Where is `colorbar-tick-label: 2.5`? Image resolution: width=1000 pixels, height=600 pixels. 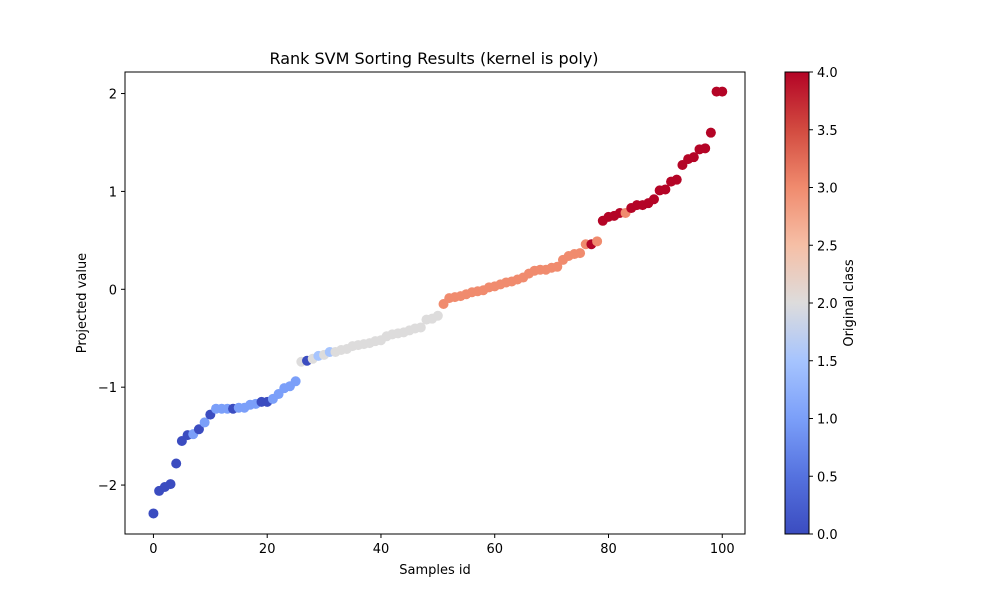
colorbar-tick-label: 2.5 is located at coordinates (827, 246).